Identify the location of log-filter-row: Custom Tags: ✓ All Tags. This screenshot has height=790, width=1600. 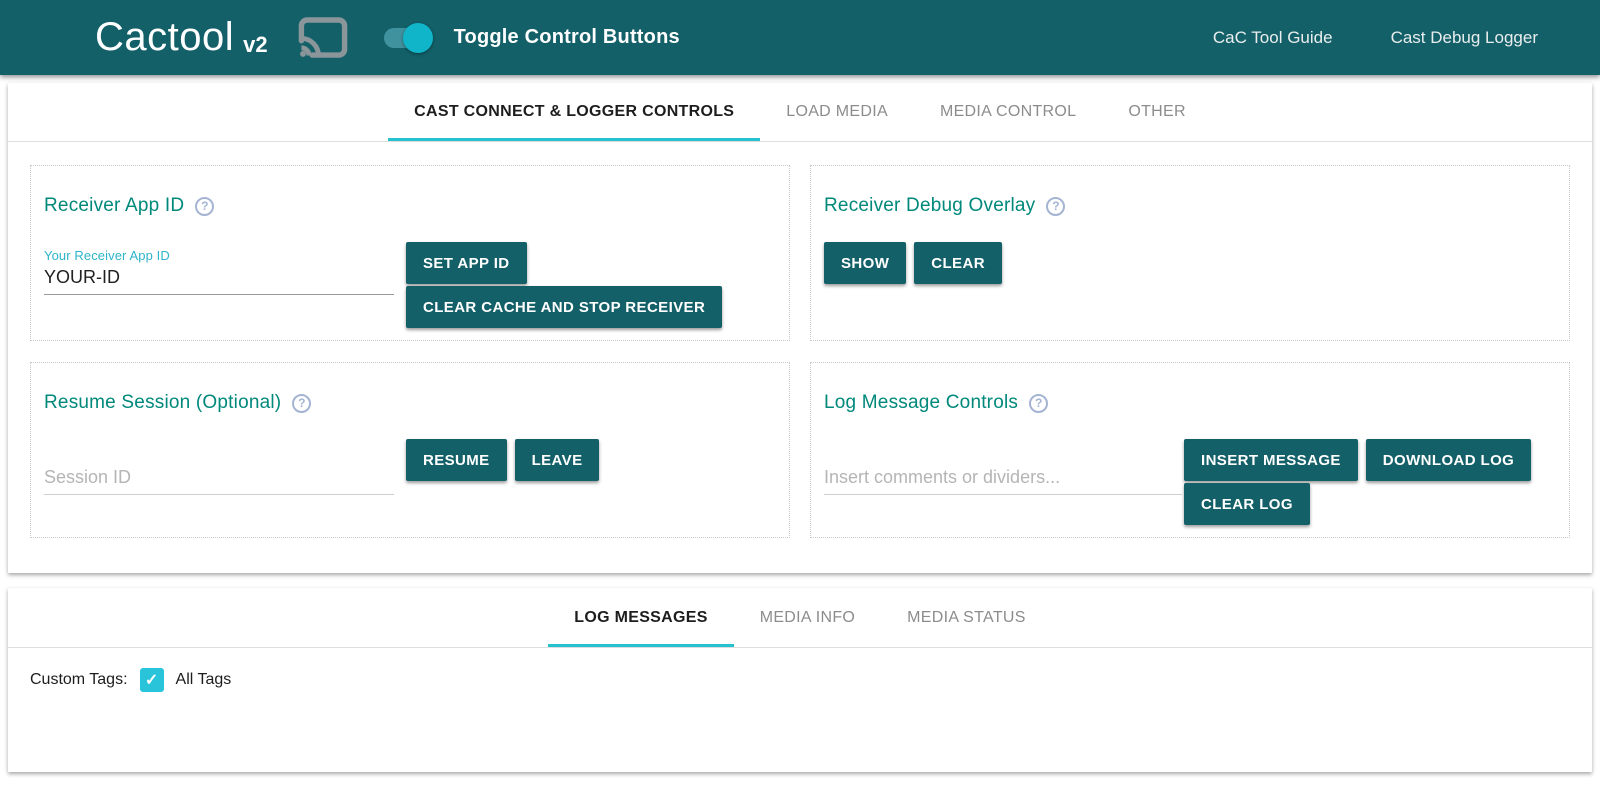
(800, 670).